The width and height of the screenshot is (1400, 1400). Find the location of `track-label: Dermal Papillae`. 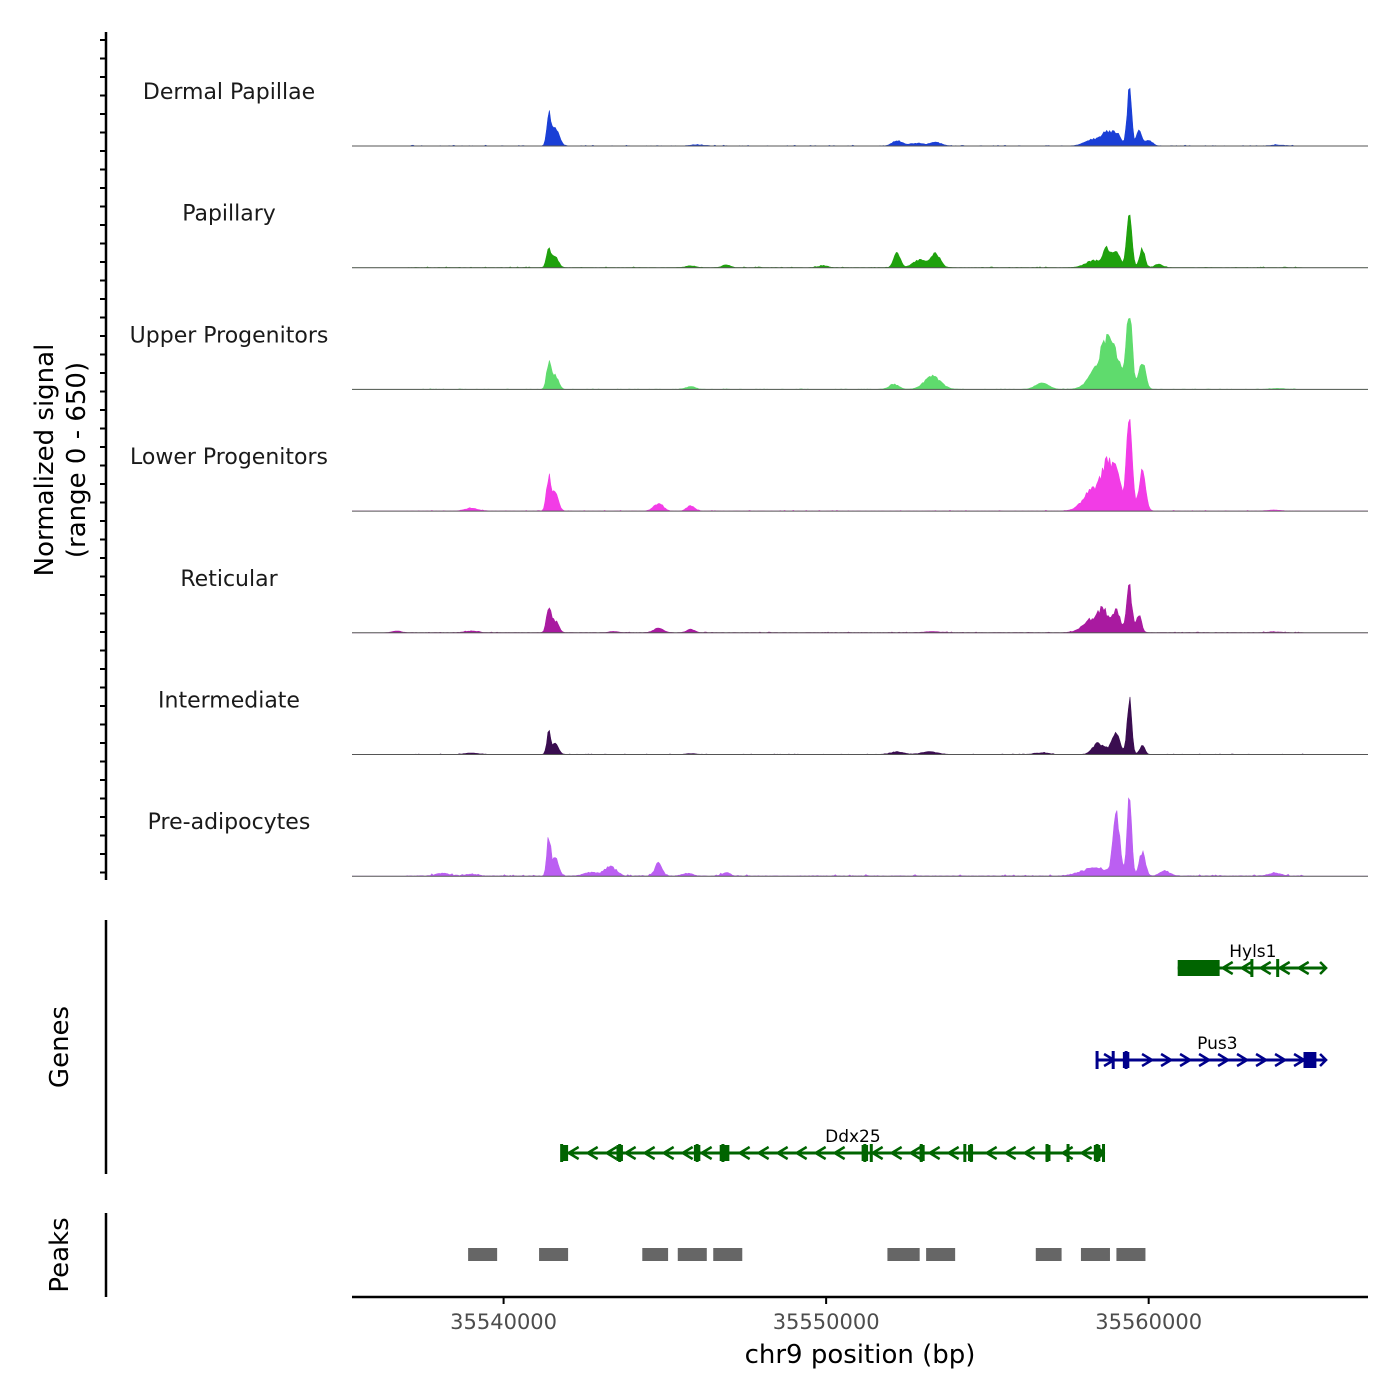

track-label: Dermal Papillae is located at coordinates (229, 92).